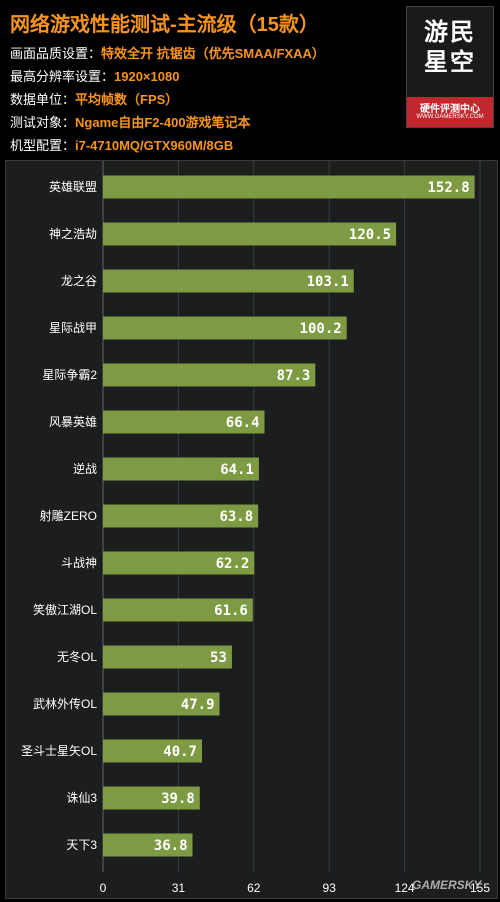 The width and height of the screenshot is (500, 902). Describe the element at coordinates (328, 282) in the screenshot. I see `bar-value-label: 103.1` at that location.